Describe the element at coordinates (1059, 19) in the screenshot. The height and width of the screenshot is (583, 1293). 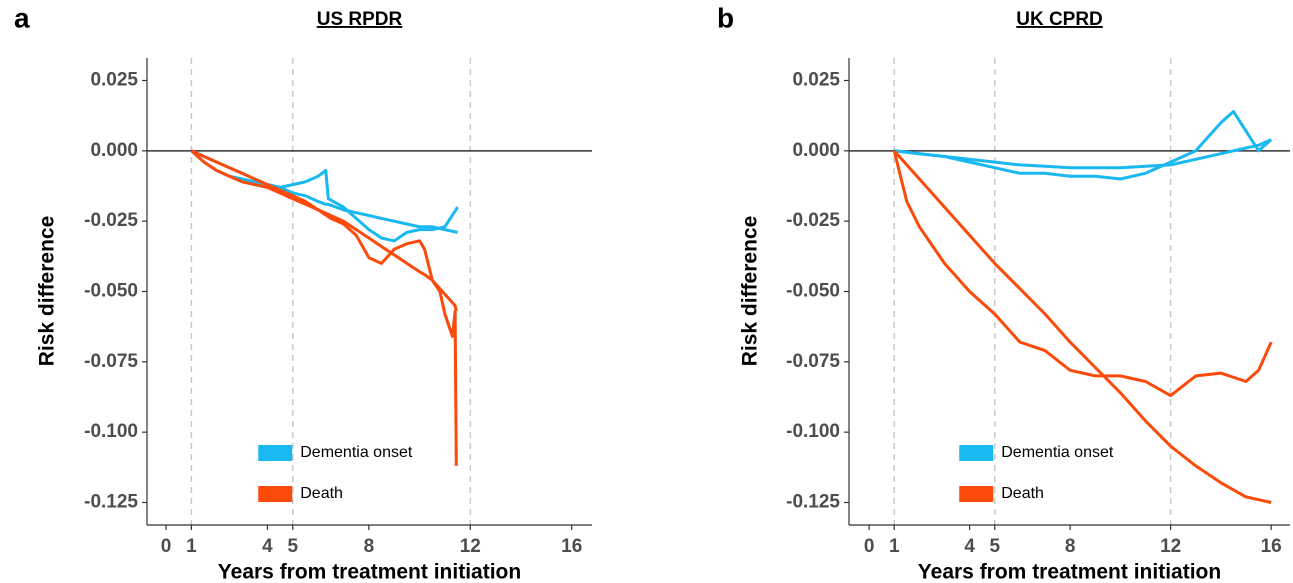
I see `chart-title: UK CPRD` at that location.